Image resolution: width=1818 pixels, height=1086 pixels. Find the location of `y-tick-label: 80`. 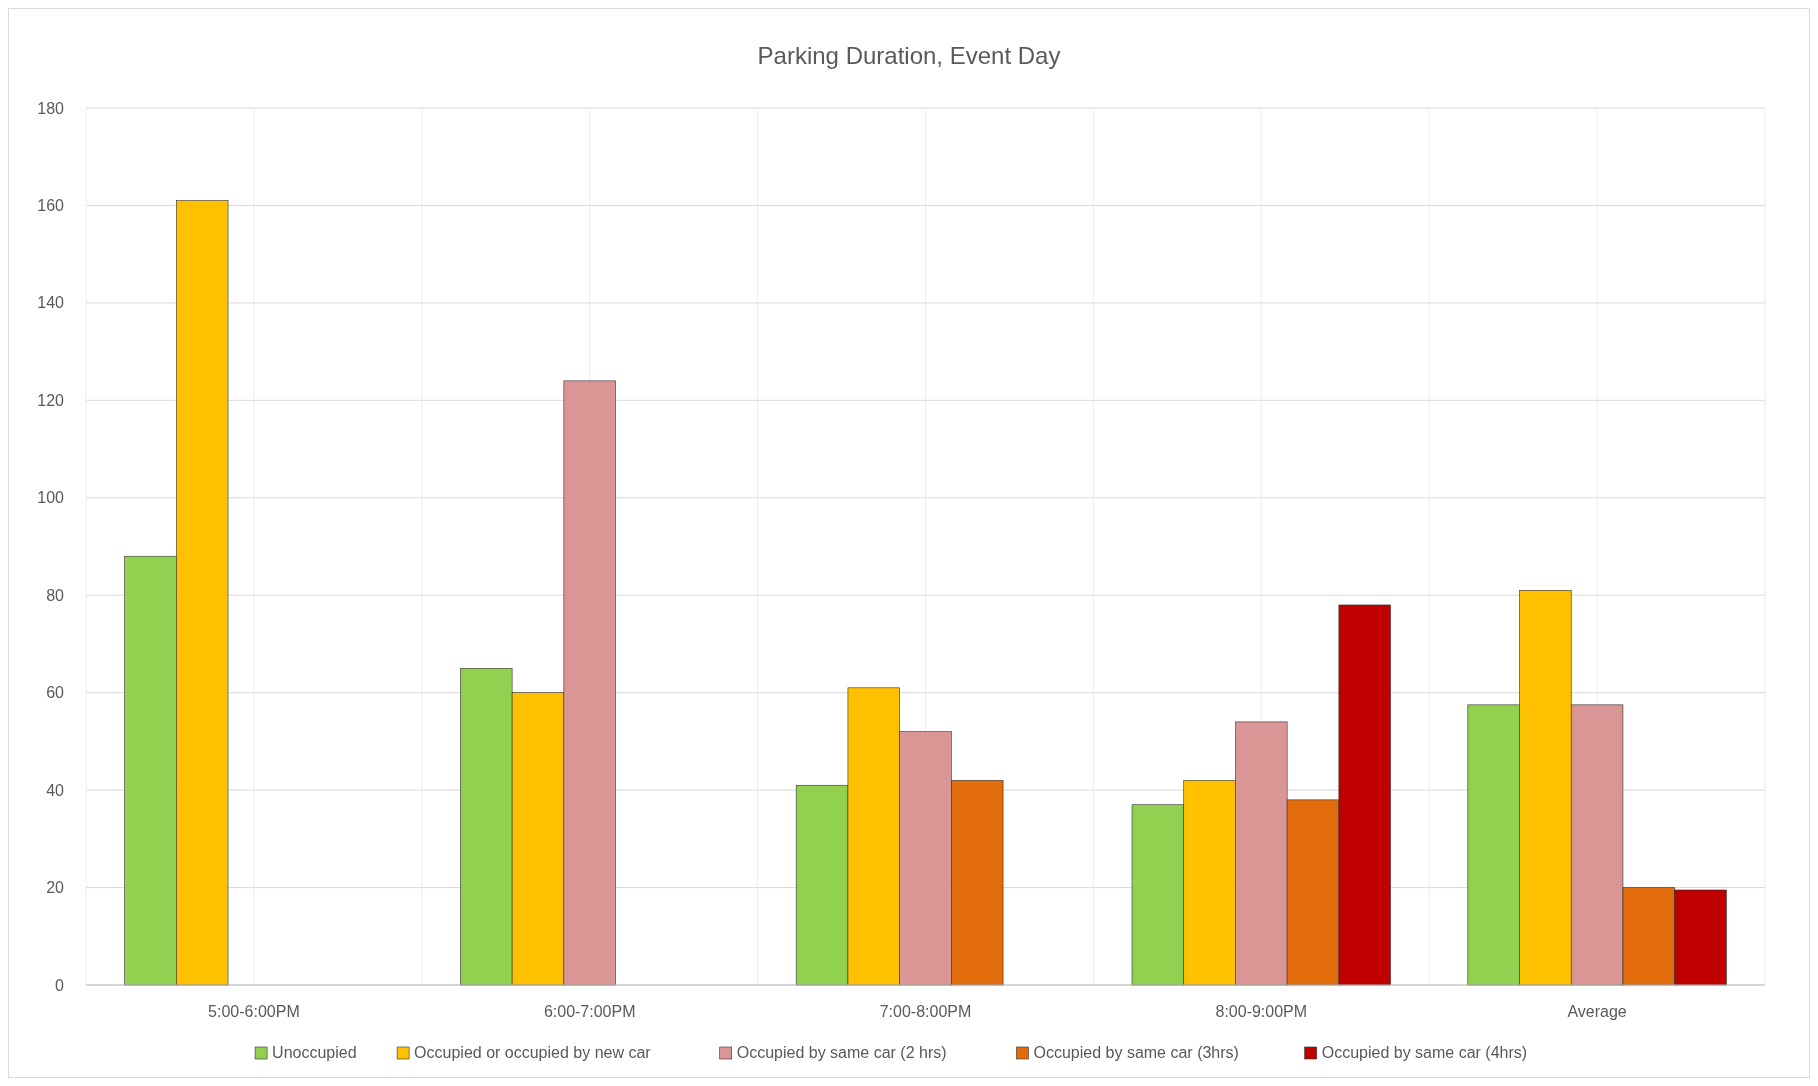

y-tick-label: 80 is located at coordinates (55, 595).